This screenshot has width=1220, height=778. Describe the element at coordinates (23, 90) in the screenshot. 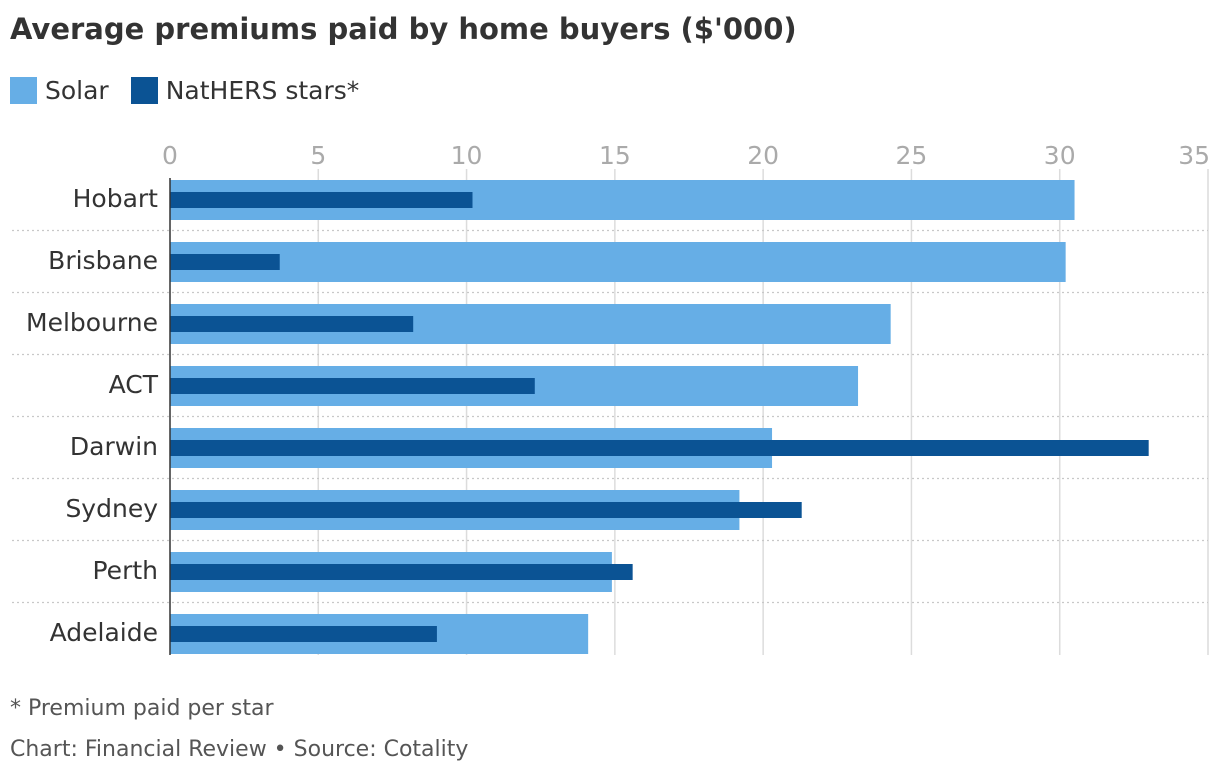

I see `legend-swatch-solar` at that location.